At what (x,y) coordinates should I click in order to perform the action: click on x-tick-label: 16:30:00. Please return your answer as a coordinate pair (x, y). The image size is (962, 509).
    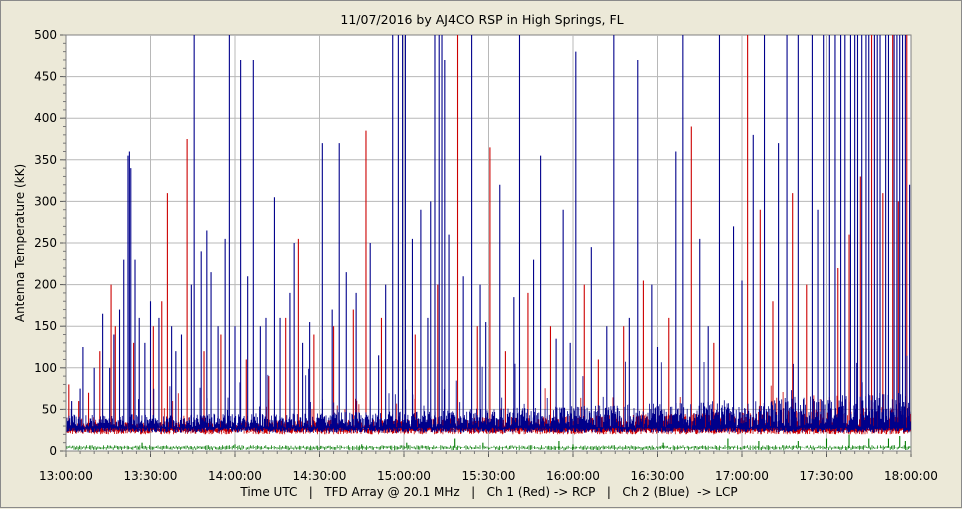
    Looking at the image, I should click on (658, 476).